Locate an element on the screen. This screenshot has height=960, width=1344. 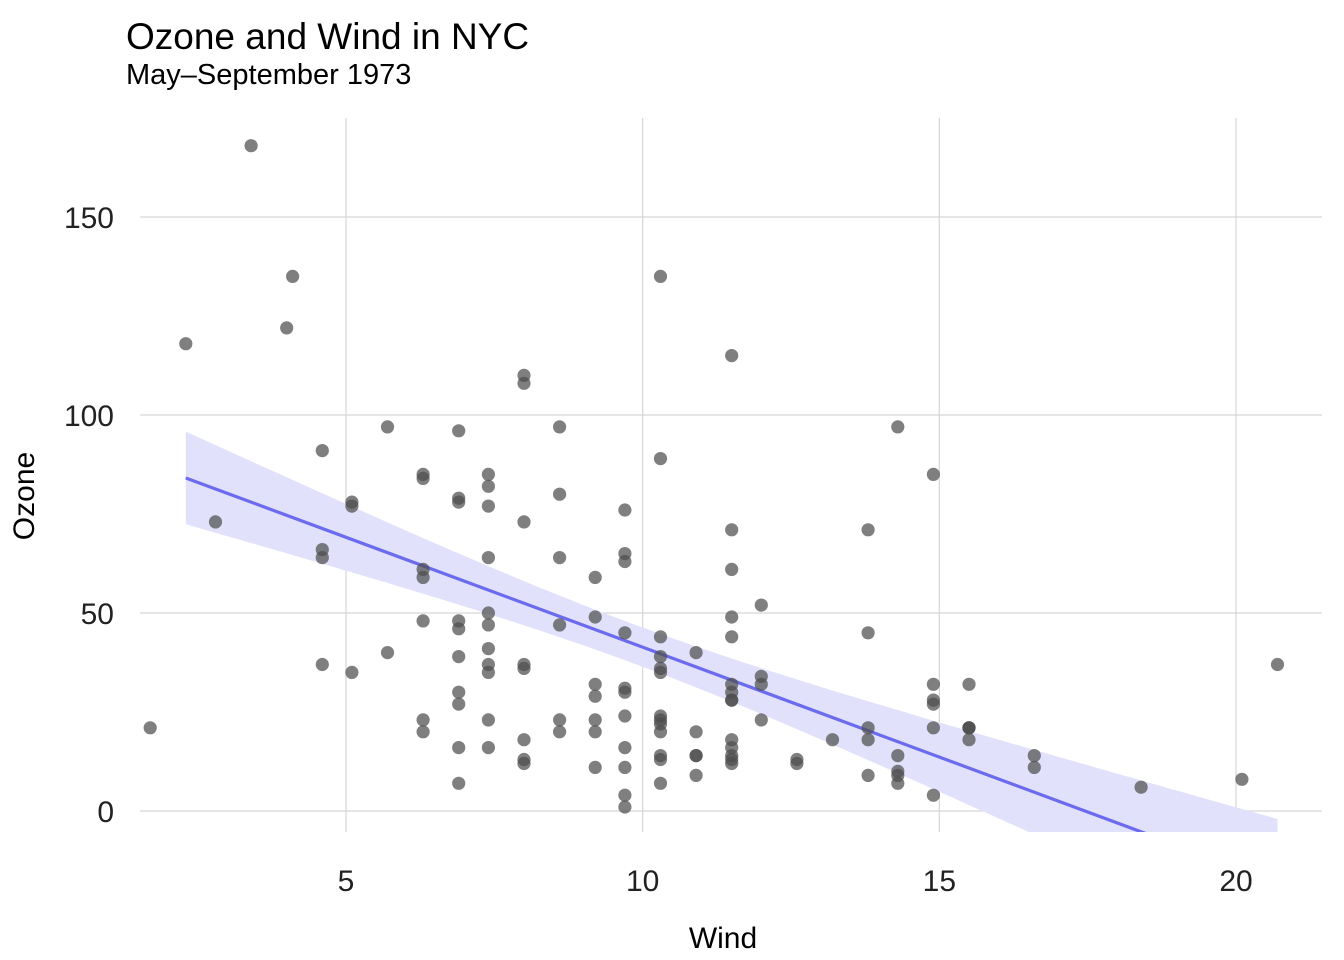
x-tick-label: 15 is located at coordinates (939, 881).